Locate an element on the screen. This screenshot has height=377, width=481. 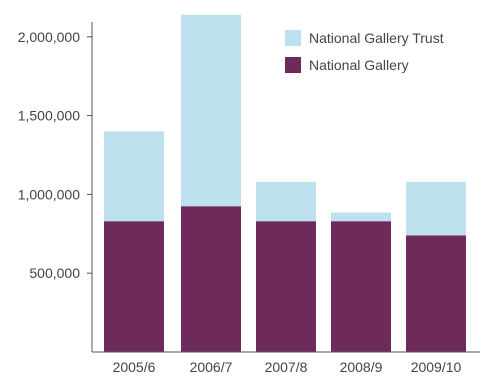
x-axis-ticks: 2005/6 2006/7 2007/8 2008/9 2009/10 is located at coordinates (287, 367).